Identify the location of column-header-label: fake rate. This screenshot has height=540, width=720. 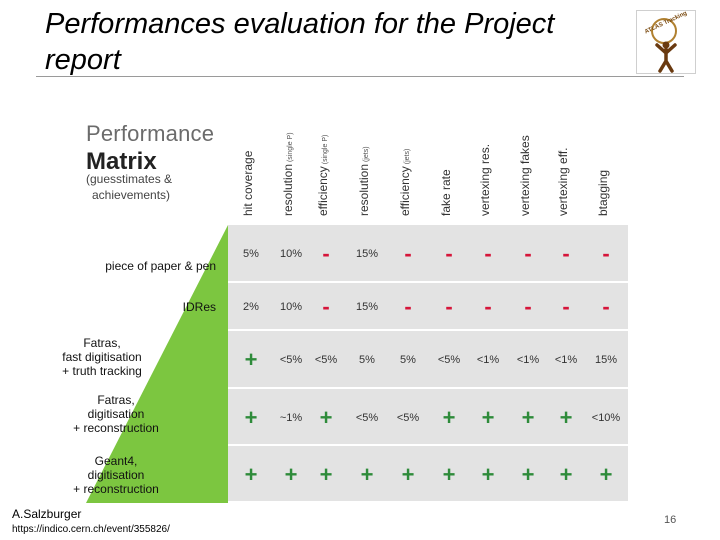
(446, 192).